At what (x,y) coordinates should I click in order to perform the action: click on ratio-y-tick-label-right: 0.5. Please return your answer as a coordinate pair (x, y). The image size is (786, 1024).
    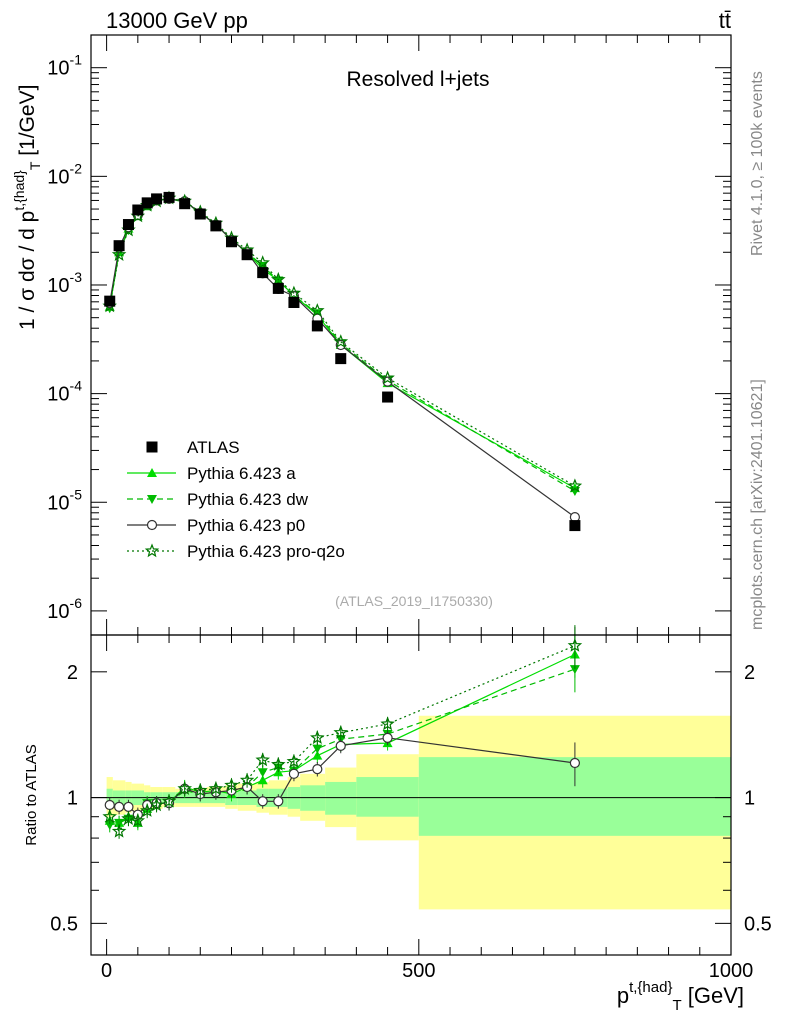
    Looking at the image, I should click on (758, 924).